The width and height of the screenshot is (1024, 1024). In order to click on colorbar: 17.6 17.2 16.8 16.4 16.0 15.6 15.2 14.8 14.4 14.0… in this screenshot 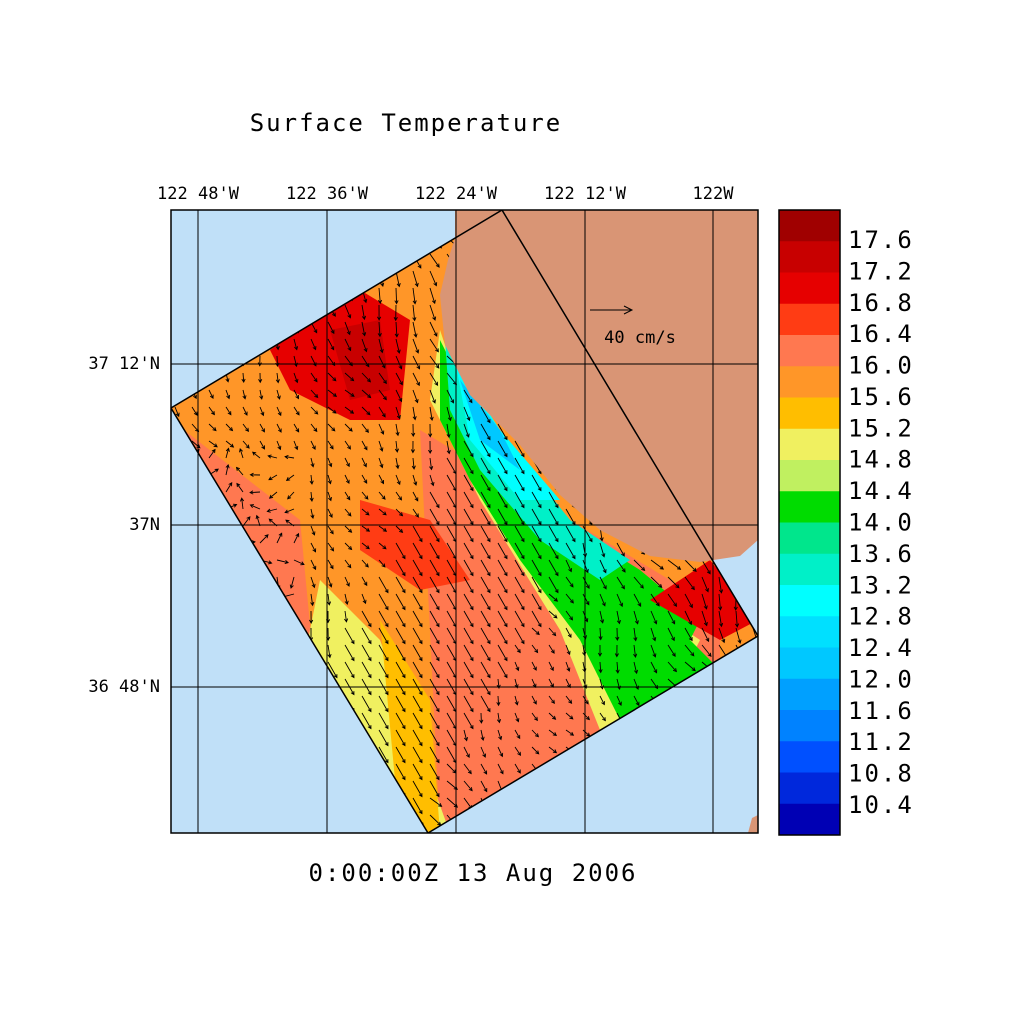, I will do `click(846, 522)`.